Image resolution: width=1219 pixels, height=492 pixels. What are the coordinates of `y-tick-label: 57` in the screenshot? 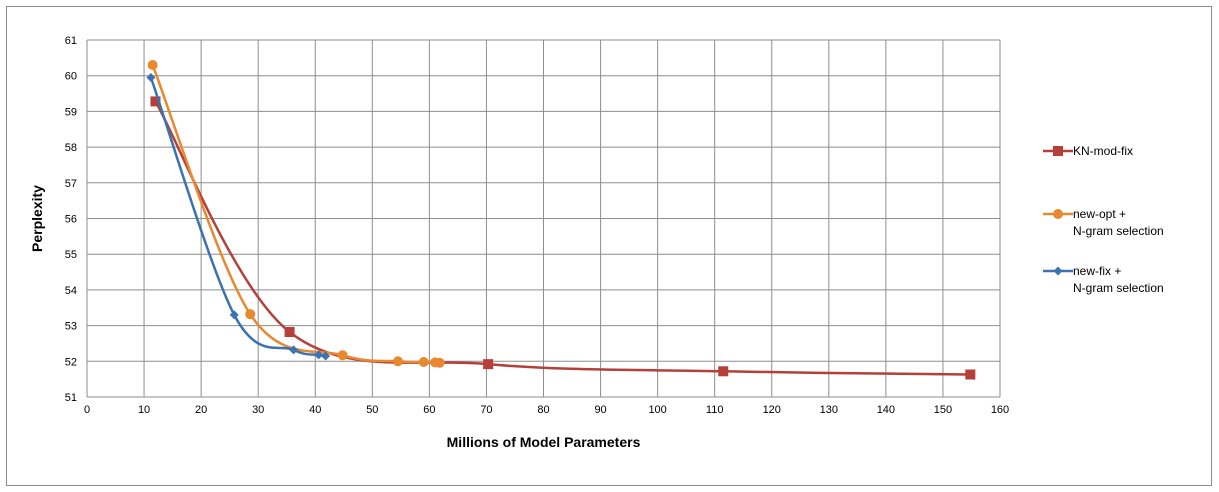 It's located at (71, 184).